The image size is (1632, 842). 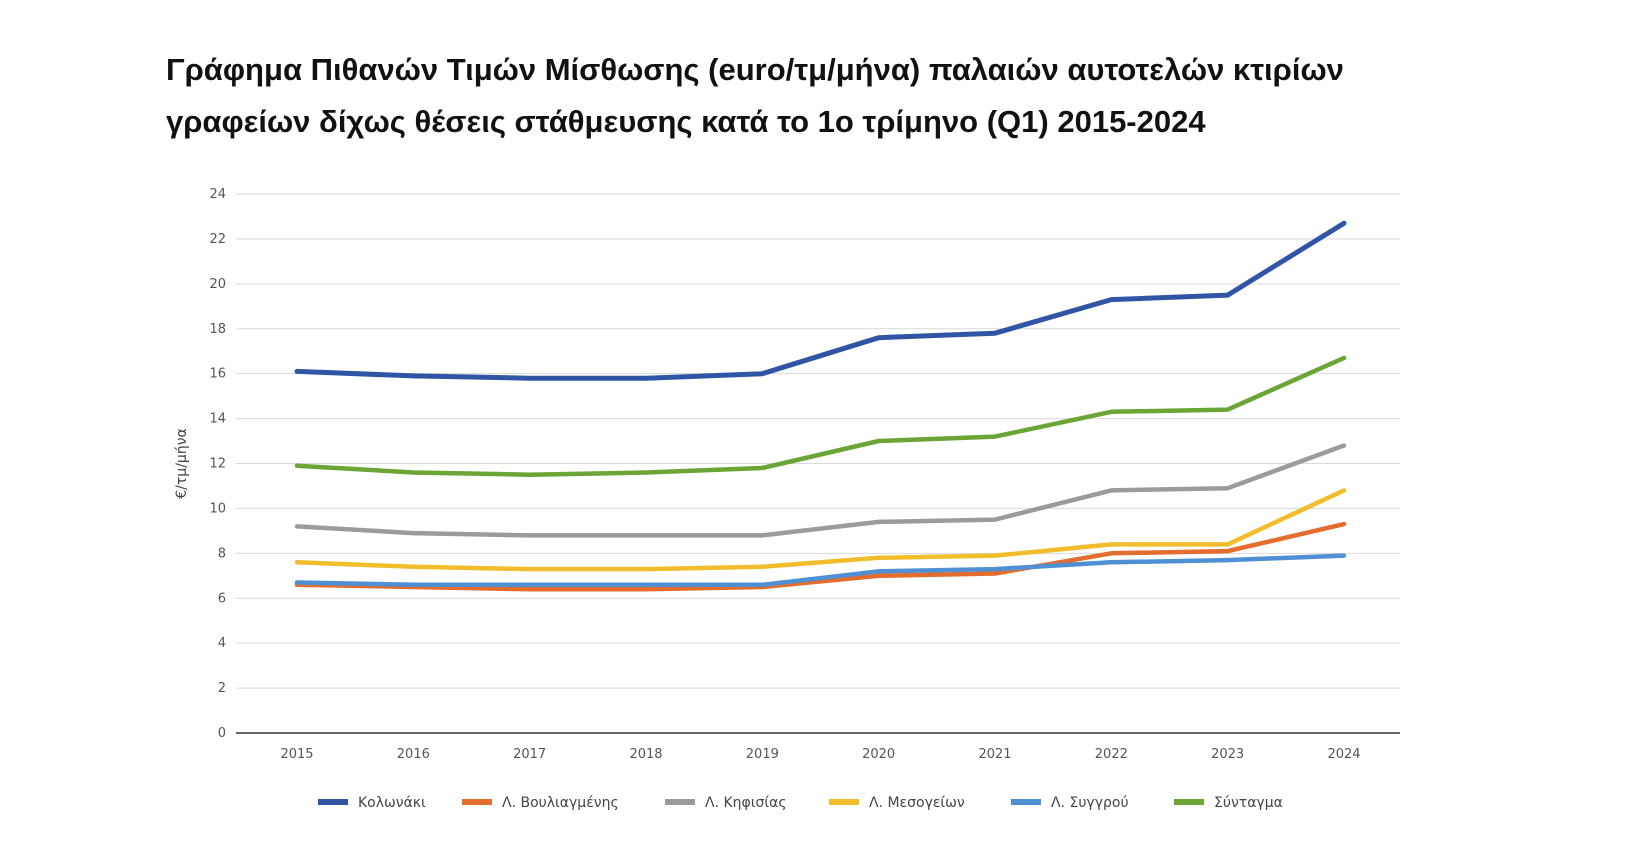 What do you see at coordinates (413, 754) in the screenshot?
I see `x-tick-label: 2016` at bounding box center [413, 754].